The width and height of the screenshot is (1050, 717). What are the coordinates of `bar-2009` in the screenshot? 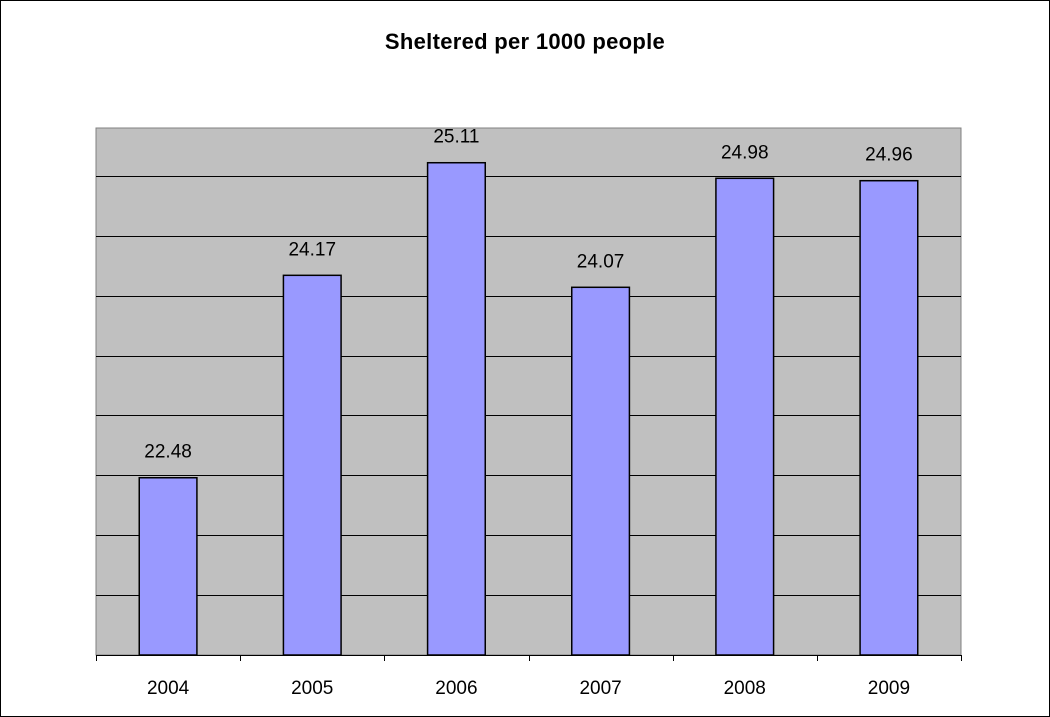 It's located at (889, 417).